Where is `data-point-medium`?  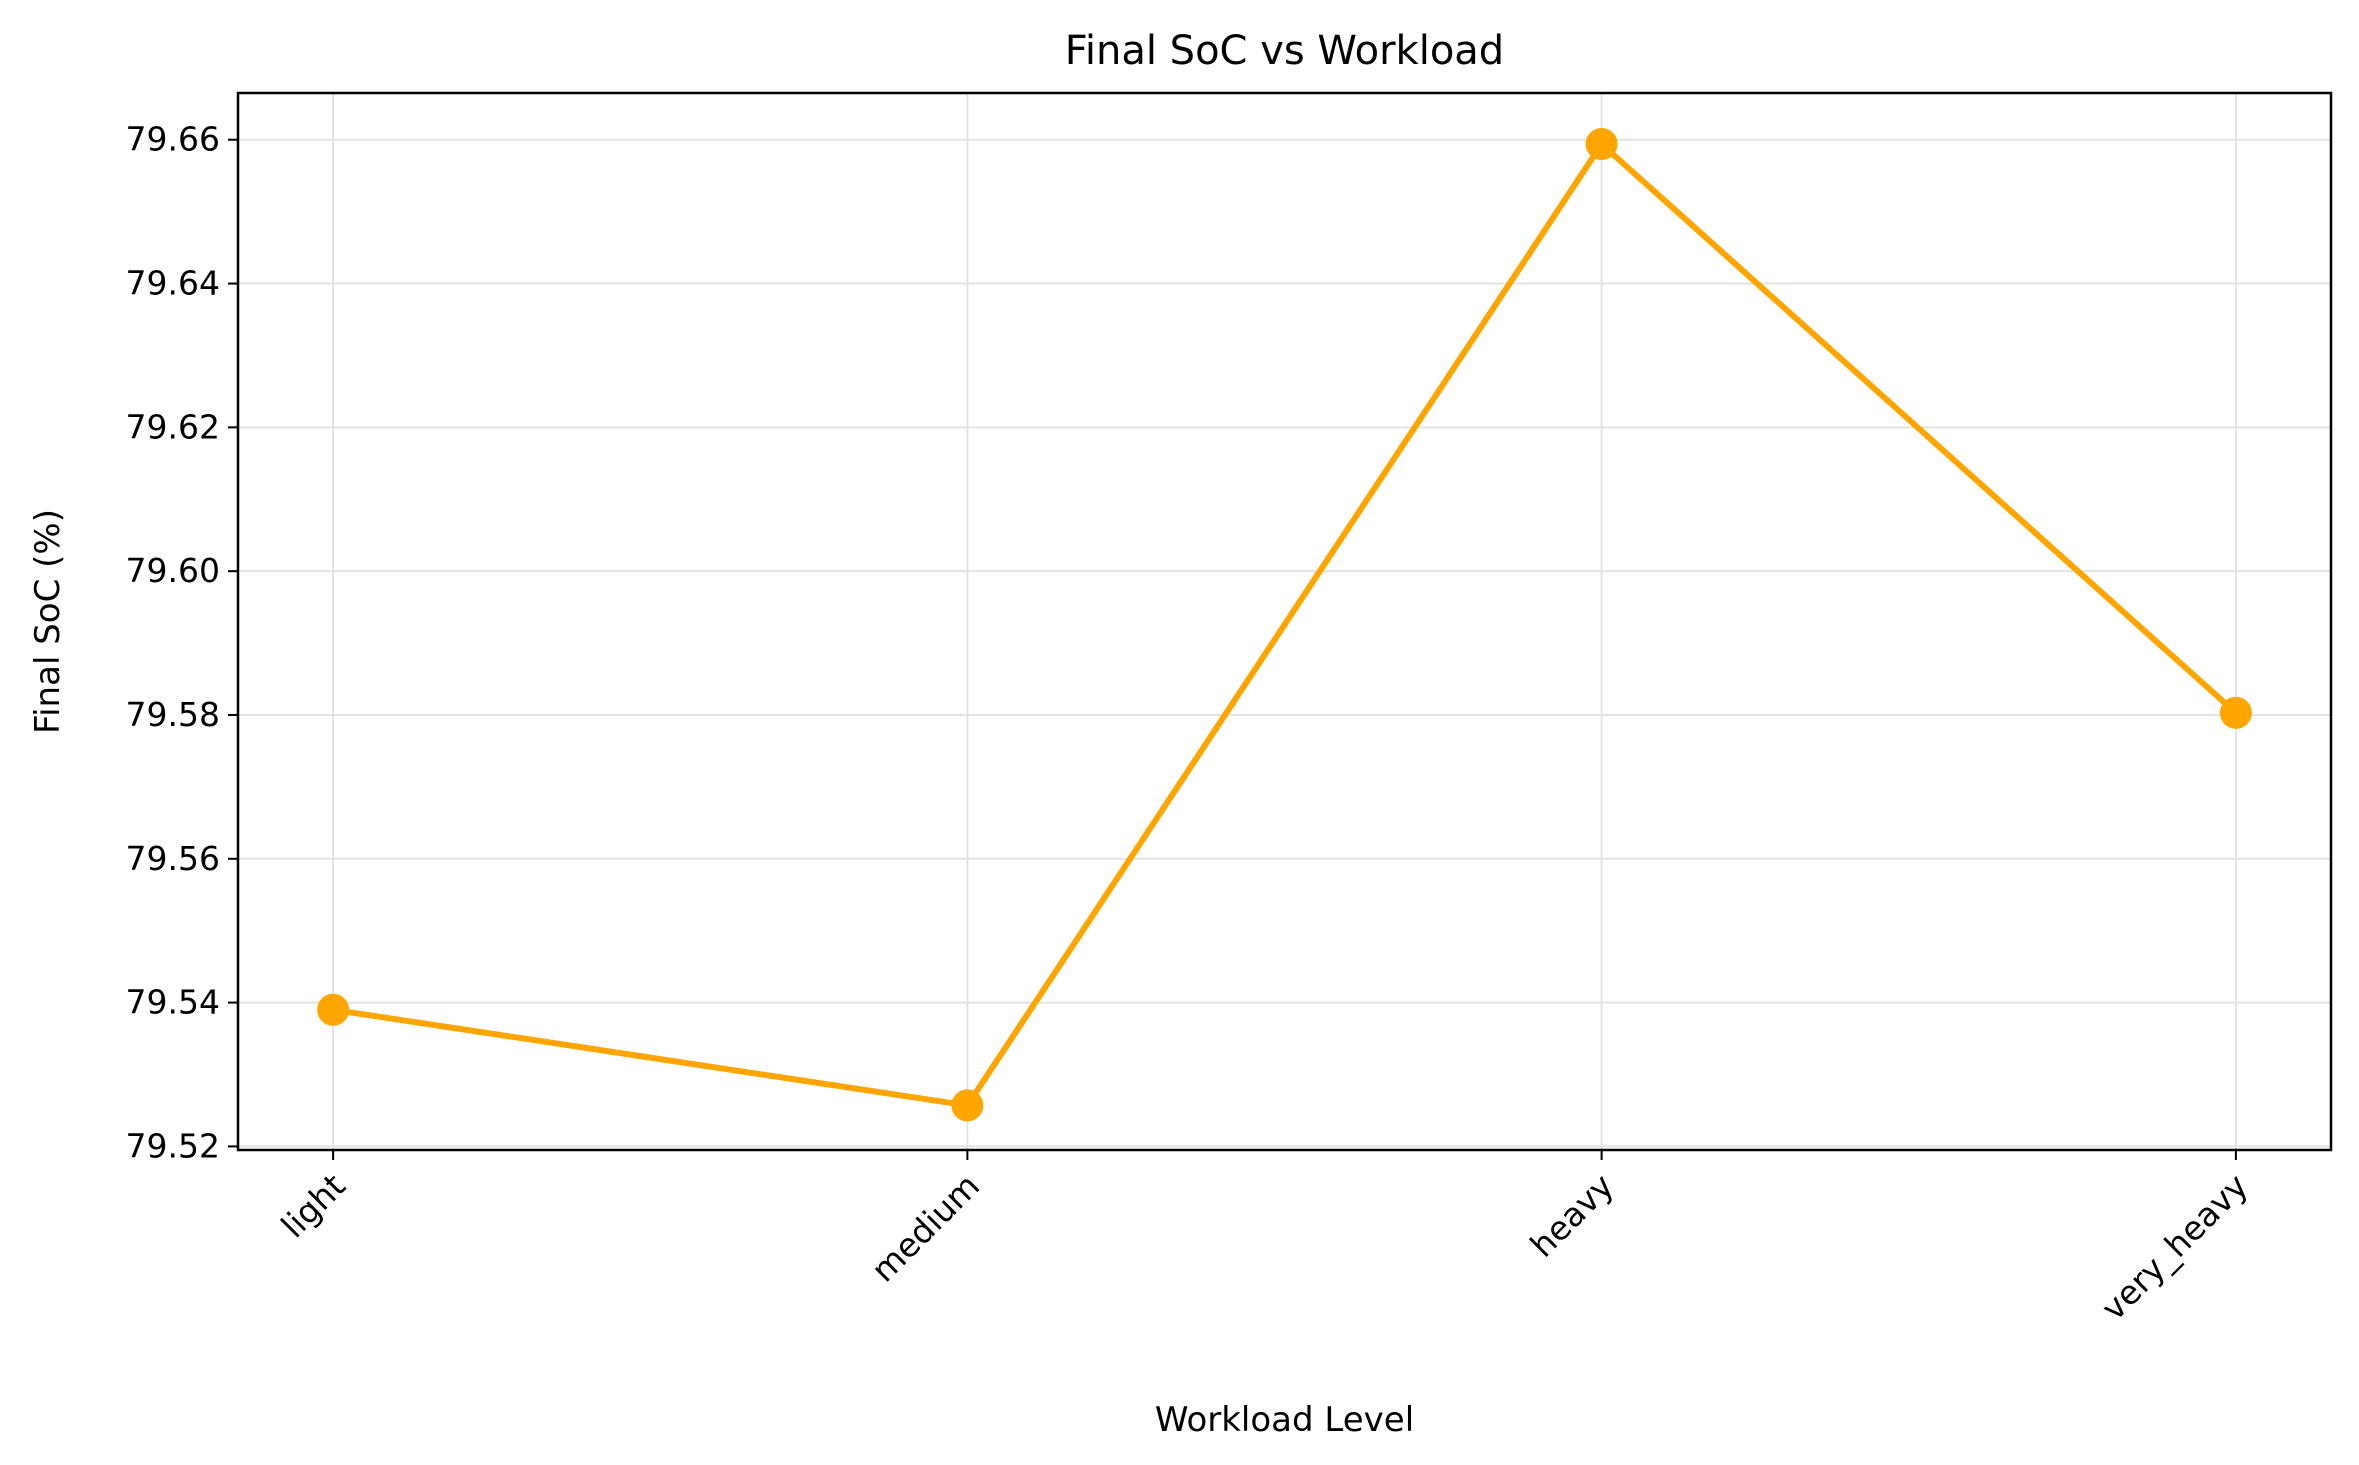 data-point-medium is located at coordinates (967, 1105).